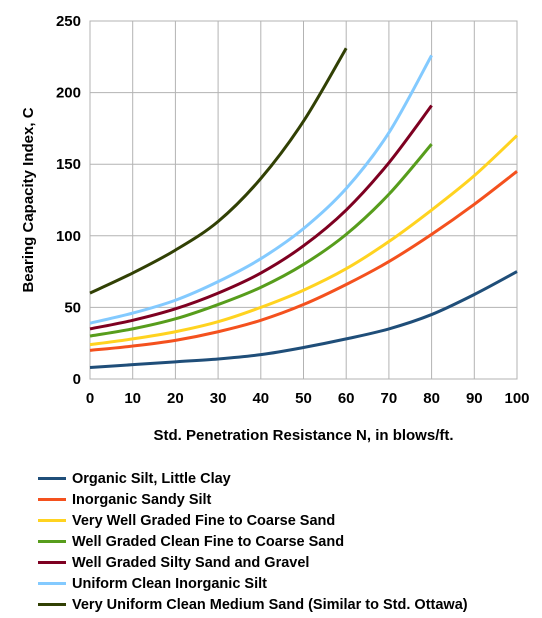 The image size is (542, 618). I want to click on x-tick-label: 60, so click(346, 398).